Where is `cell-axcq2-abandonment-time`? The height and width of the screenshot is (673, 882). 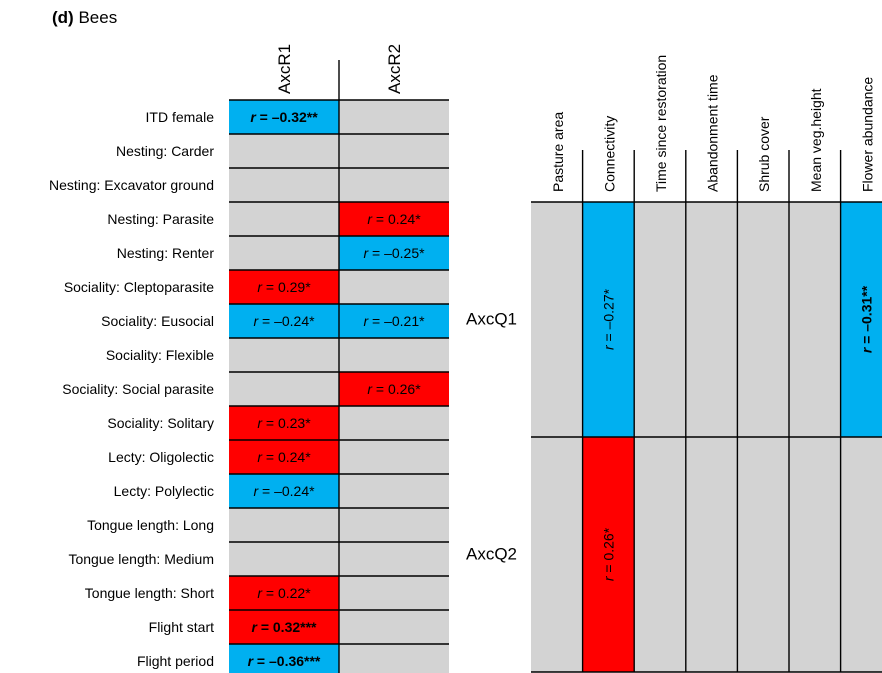 cell-axcq2-abandonment-time is located at coordinates (711, 554).